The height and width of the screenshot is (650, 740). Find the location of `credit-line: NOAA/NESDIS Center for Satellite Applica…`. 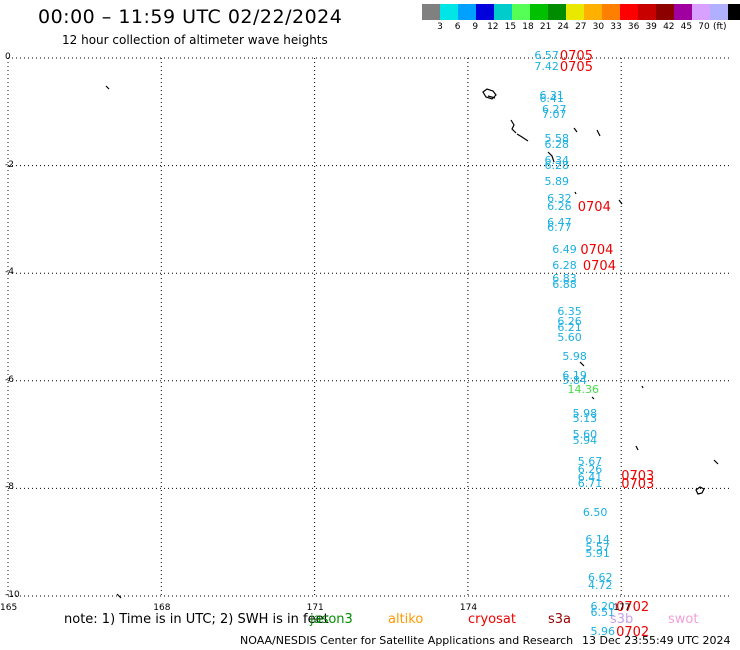

credit-line: NOAA/NESDIS Center for Satellite Applica… is located at coordinates (407, 640).